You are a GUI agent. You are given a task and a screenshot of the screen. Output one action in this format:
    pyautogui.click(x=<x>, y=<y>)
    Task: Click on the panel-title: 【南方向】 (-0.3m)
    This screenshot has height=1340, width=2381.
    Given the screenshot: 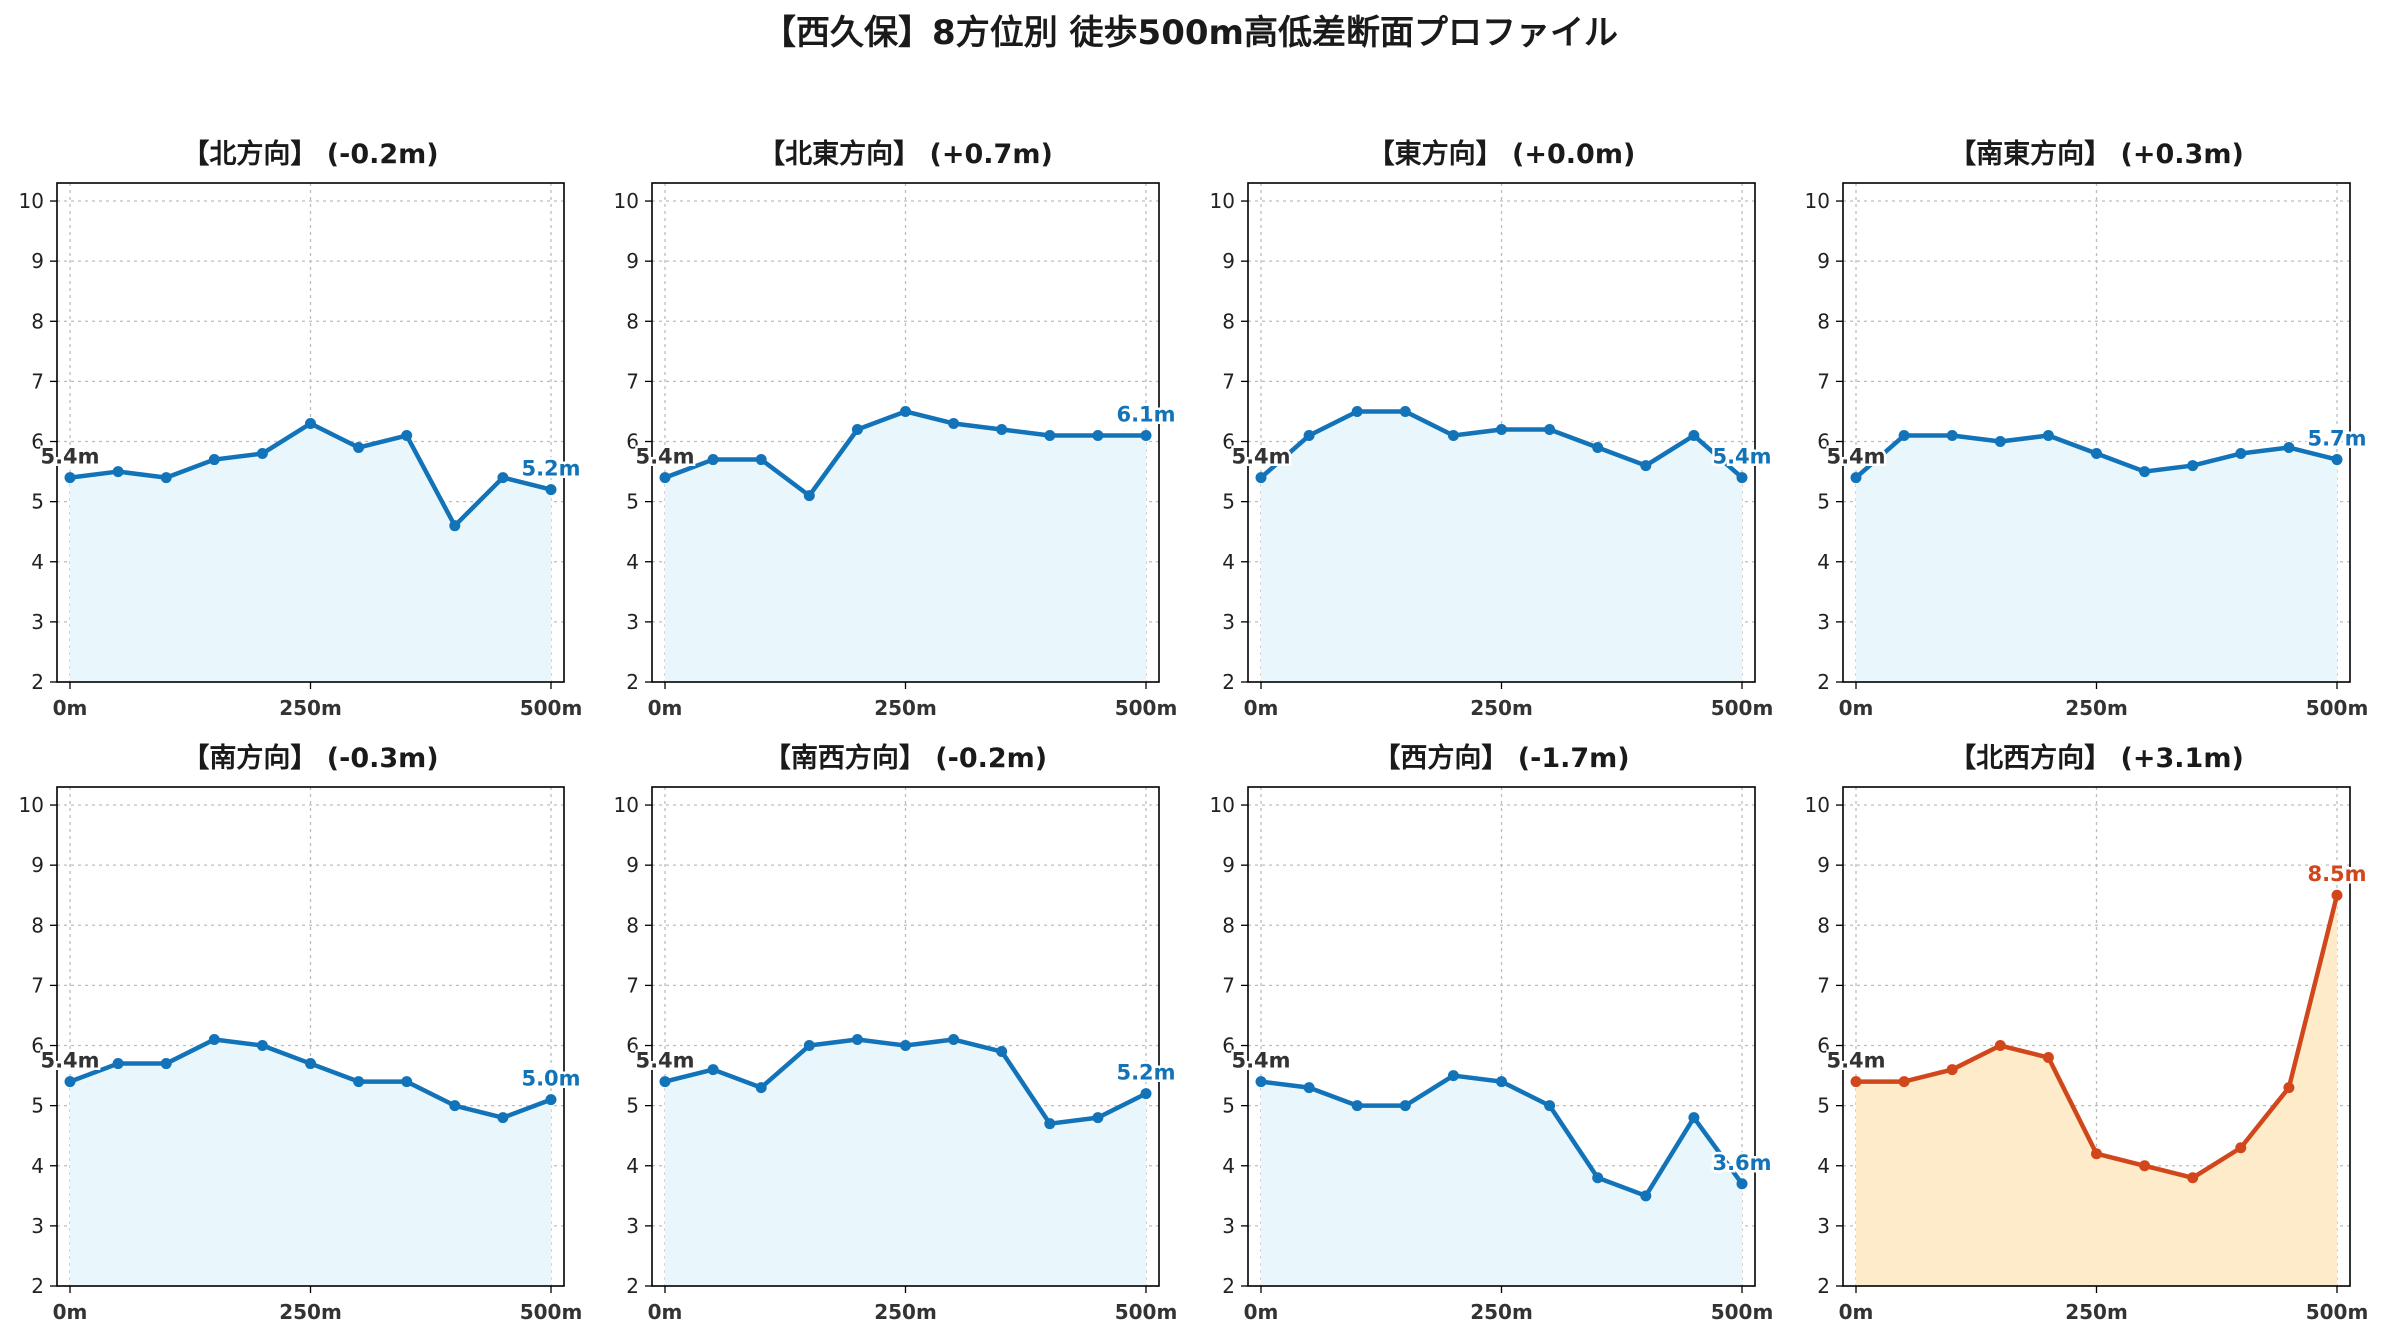 What is the action you would take?
    pyautogui.click(x=310, y=758)
    